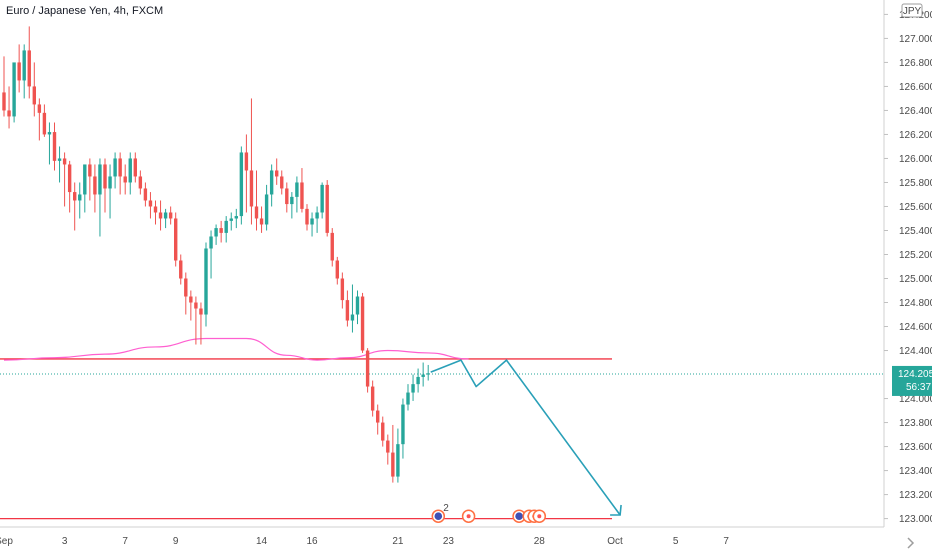  What do you see at coordinates (915, 327) in the screenshot?
I see `y-tick-label: 124.600` at bounding box center [915, 327].